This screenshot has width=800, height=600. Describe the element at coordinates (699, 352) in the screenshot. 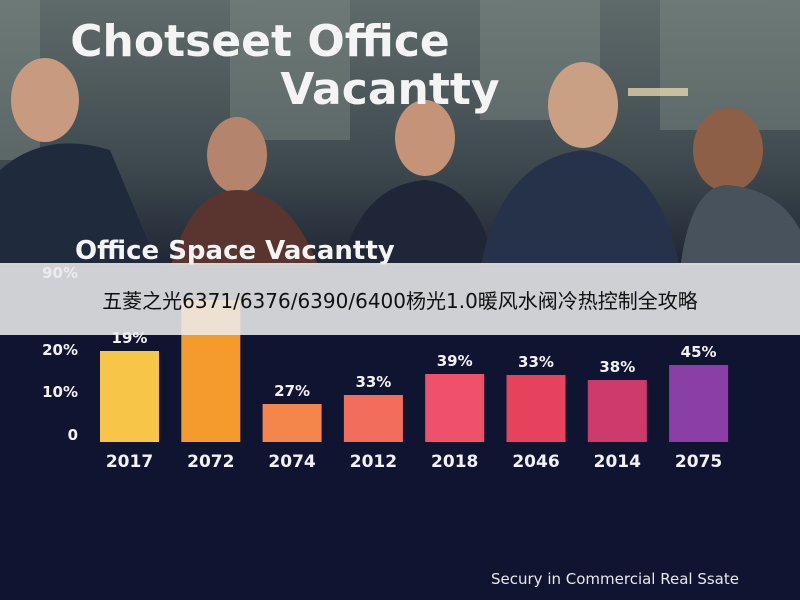

I see `bar-label: 45%` at that location.